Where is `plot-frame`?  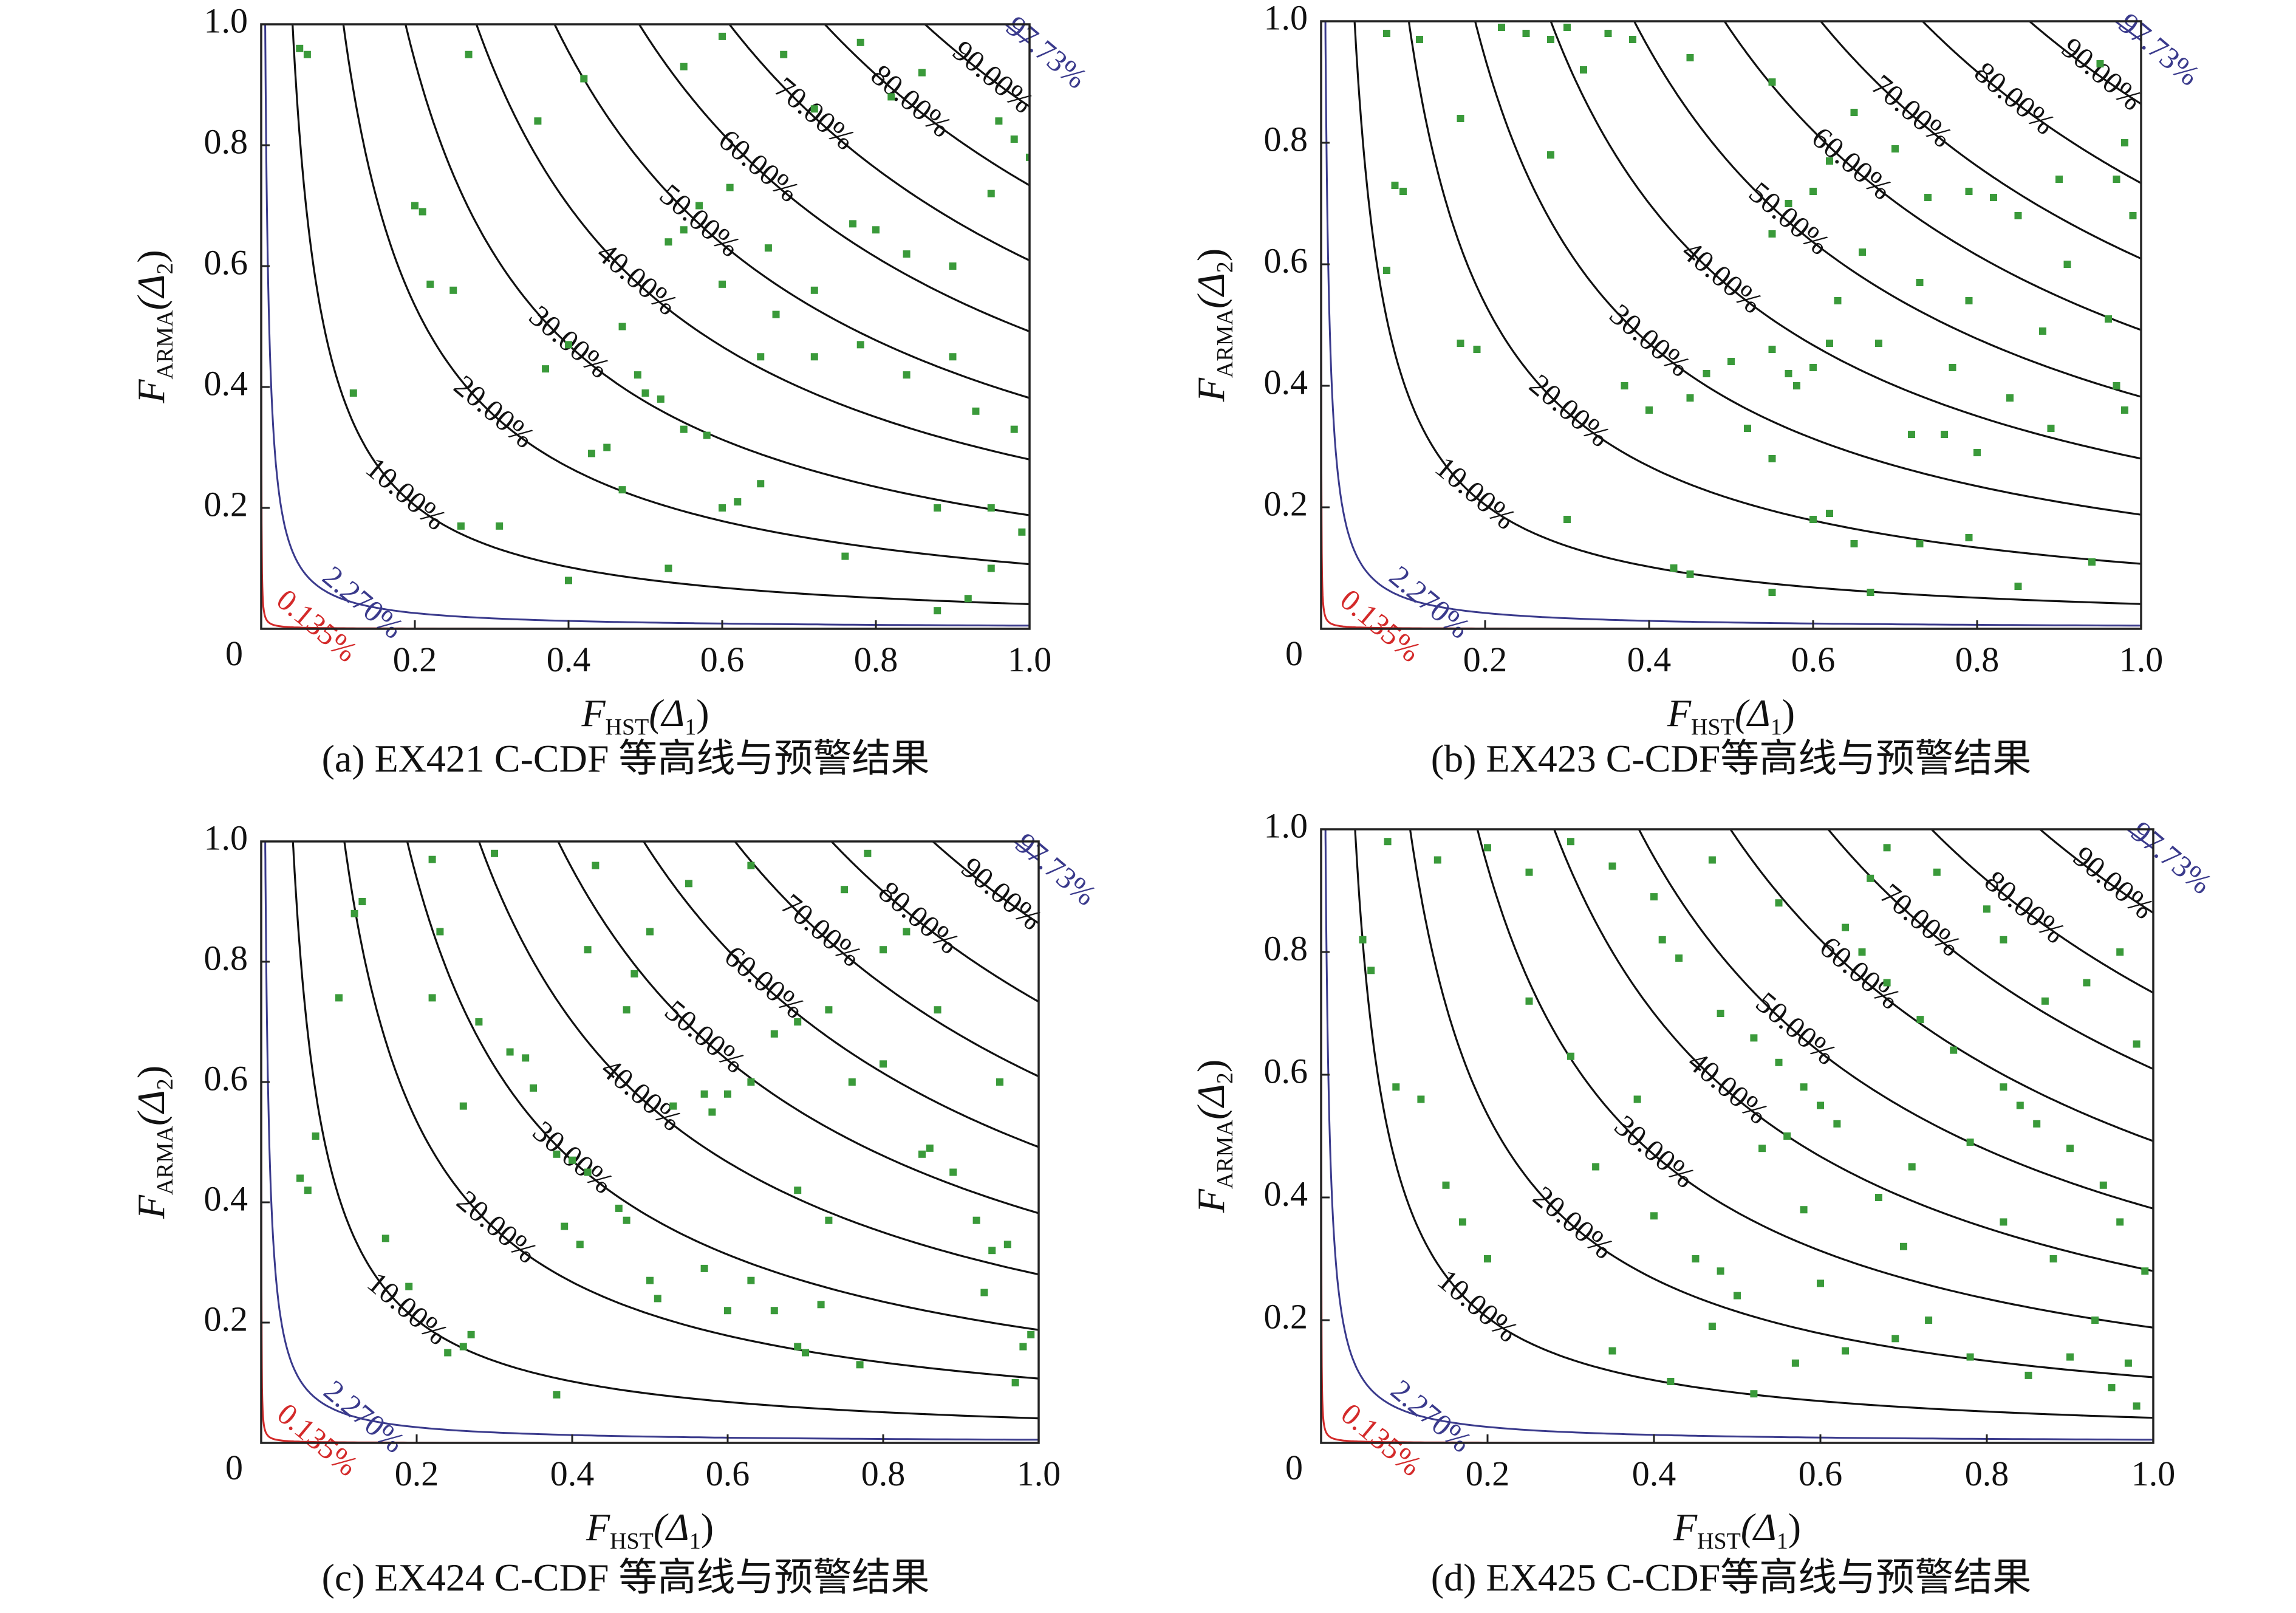
plot-frame is located at coordinates (1737, 1136).